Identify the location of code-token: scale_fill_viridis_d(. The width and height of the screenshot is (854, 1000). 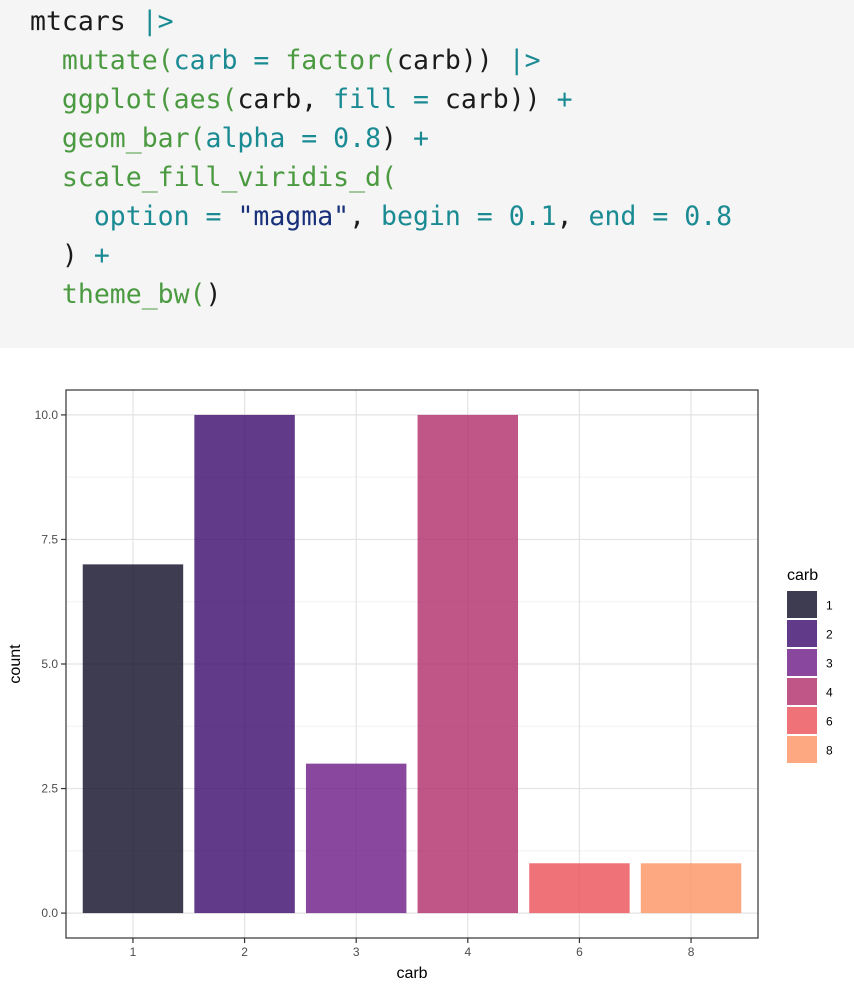
(229, 177).